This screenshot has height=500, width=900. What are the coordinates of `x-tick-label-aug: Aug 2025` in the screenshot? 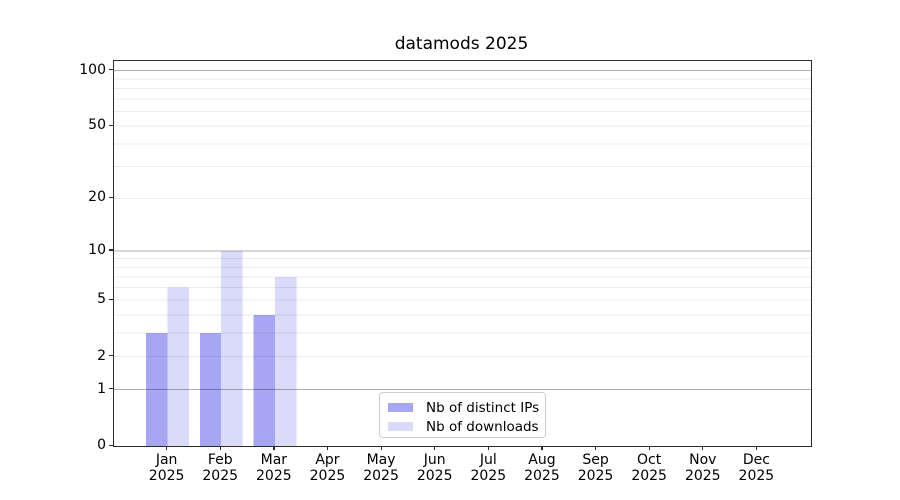 It's located at (542, 468).